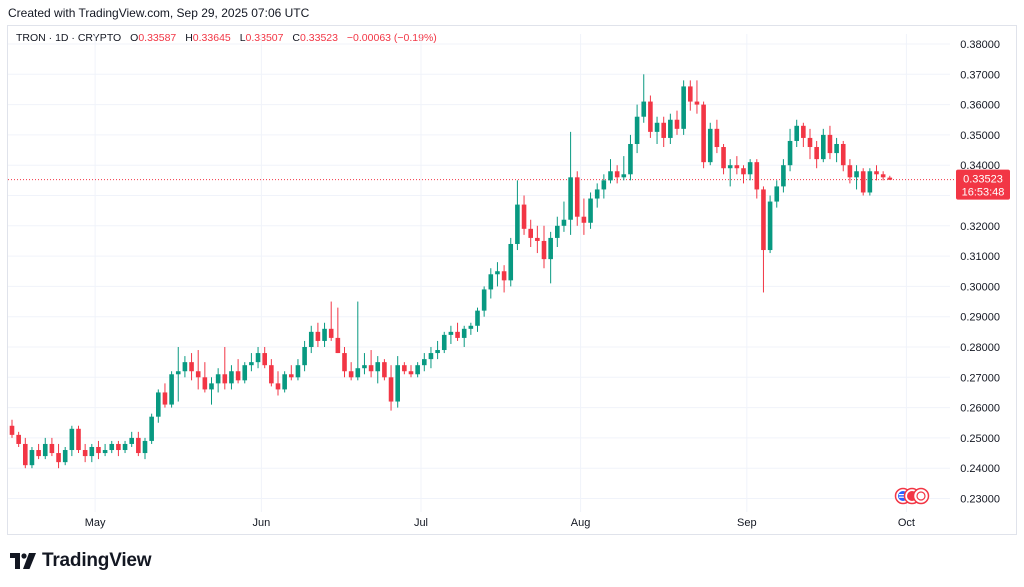 The height and width of the screenshot is (587, 1024). I want to click on close-value: 0.33523, so click(319, 38).